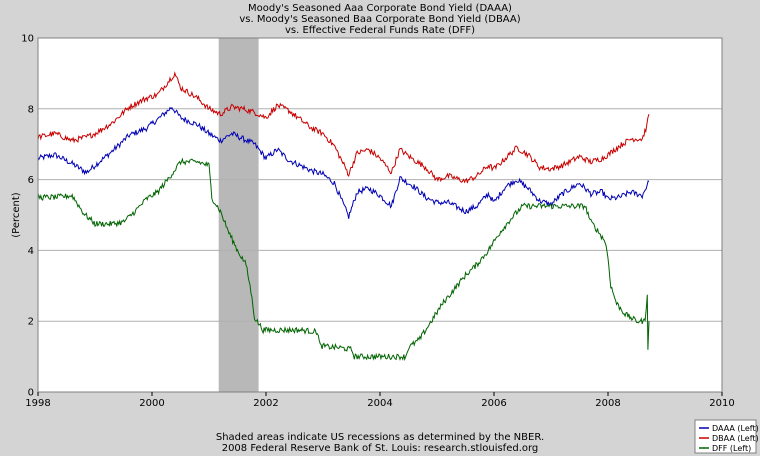 The image size is (760, 456). Describe the element at coordinates (31, 393) in the screenshot. I see `y-tick-label: 0` at that location.